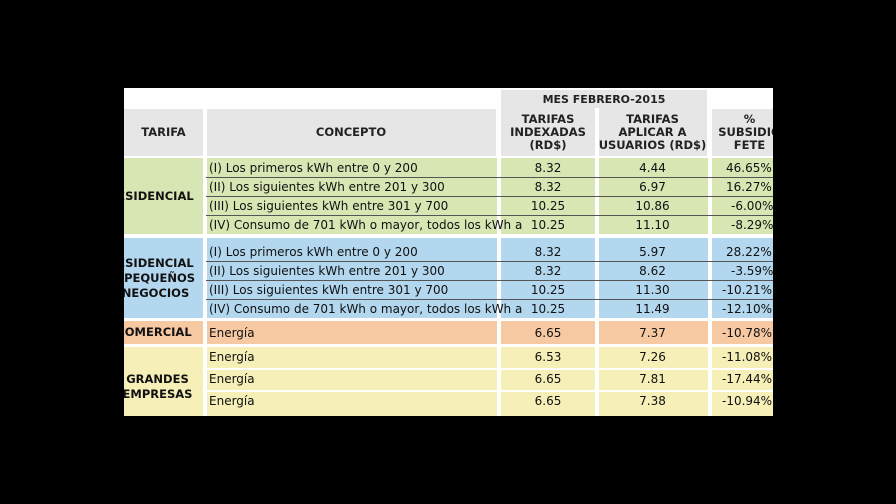  What do you see at coordinates (448, 332) in the screenshot?
I see `group-comercial-bg` at bounding box center [448, 332].